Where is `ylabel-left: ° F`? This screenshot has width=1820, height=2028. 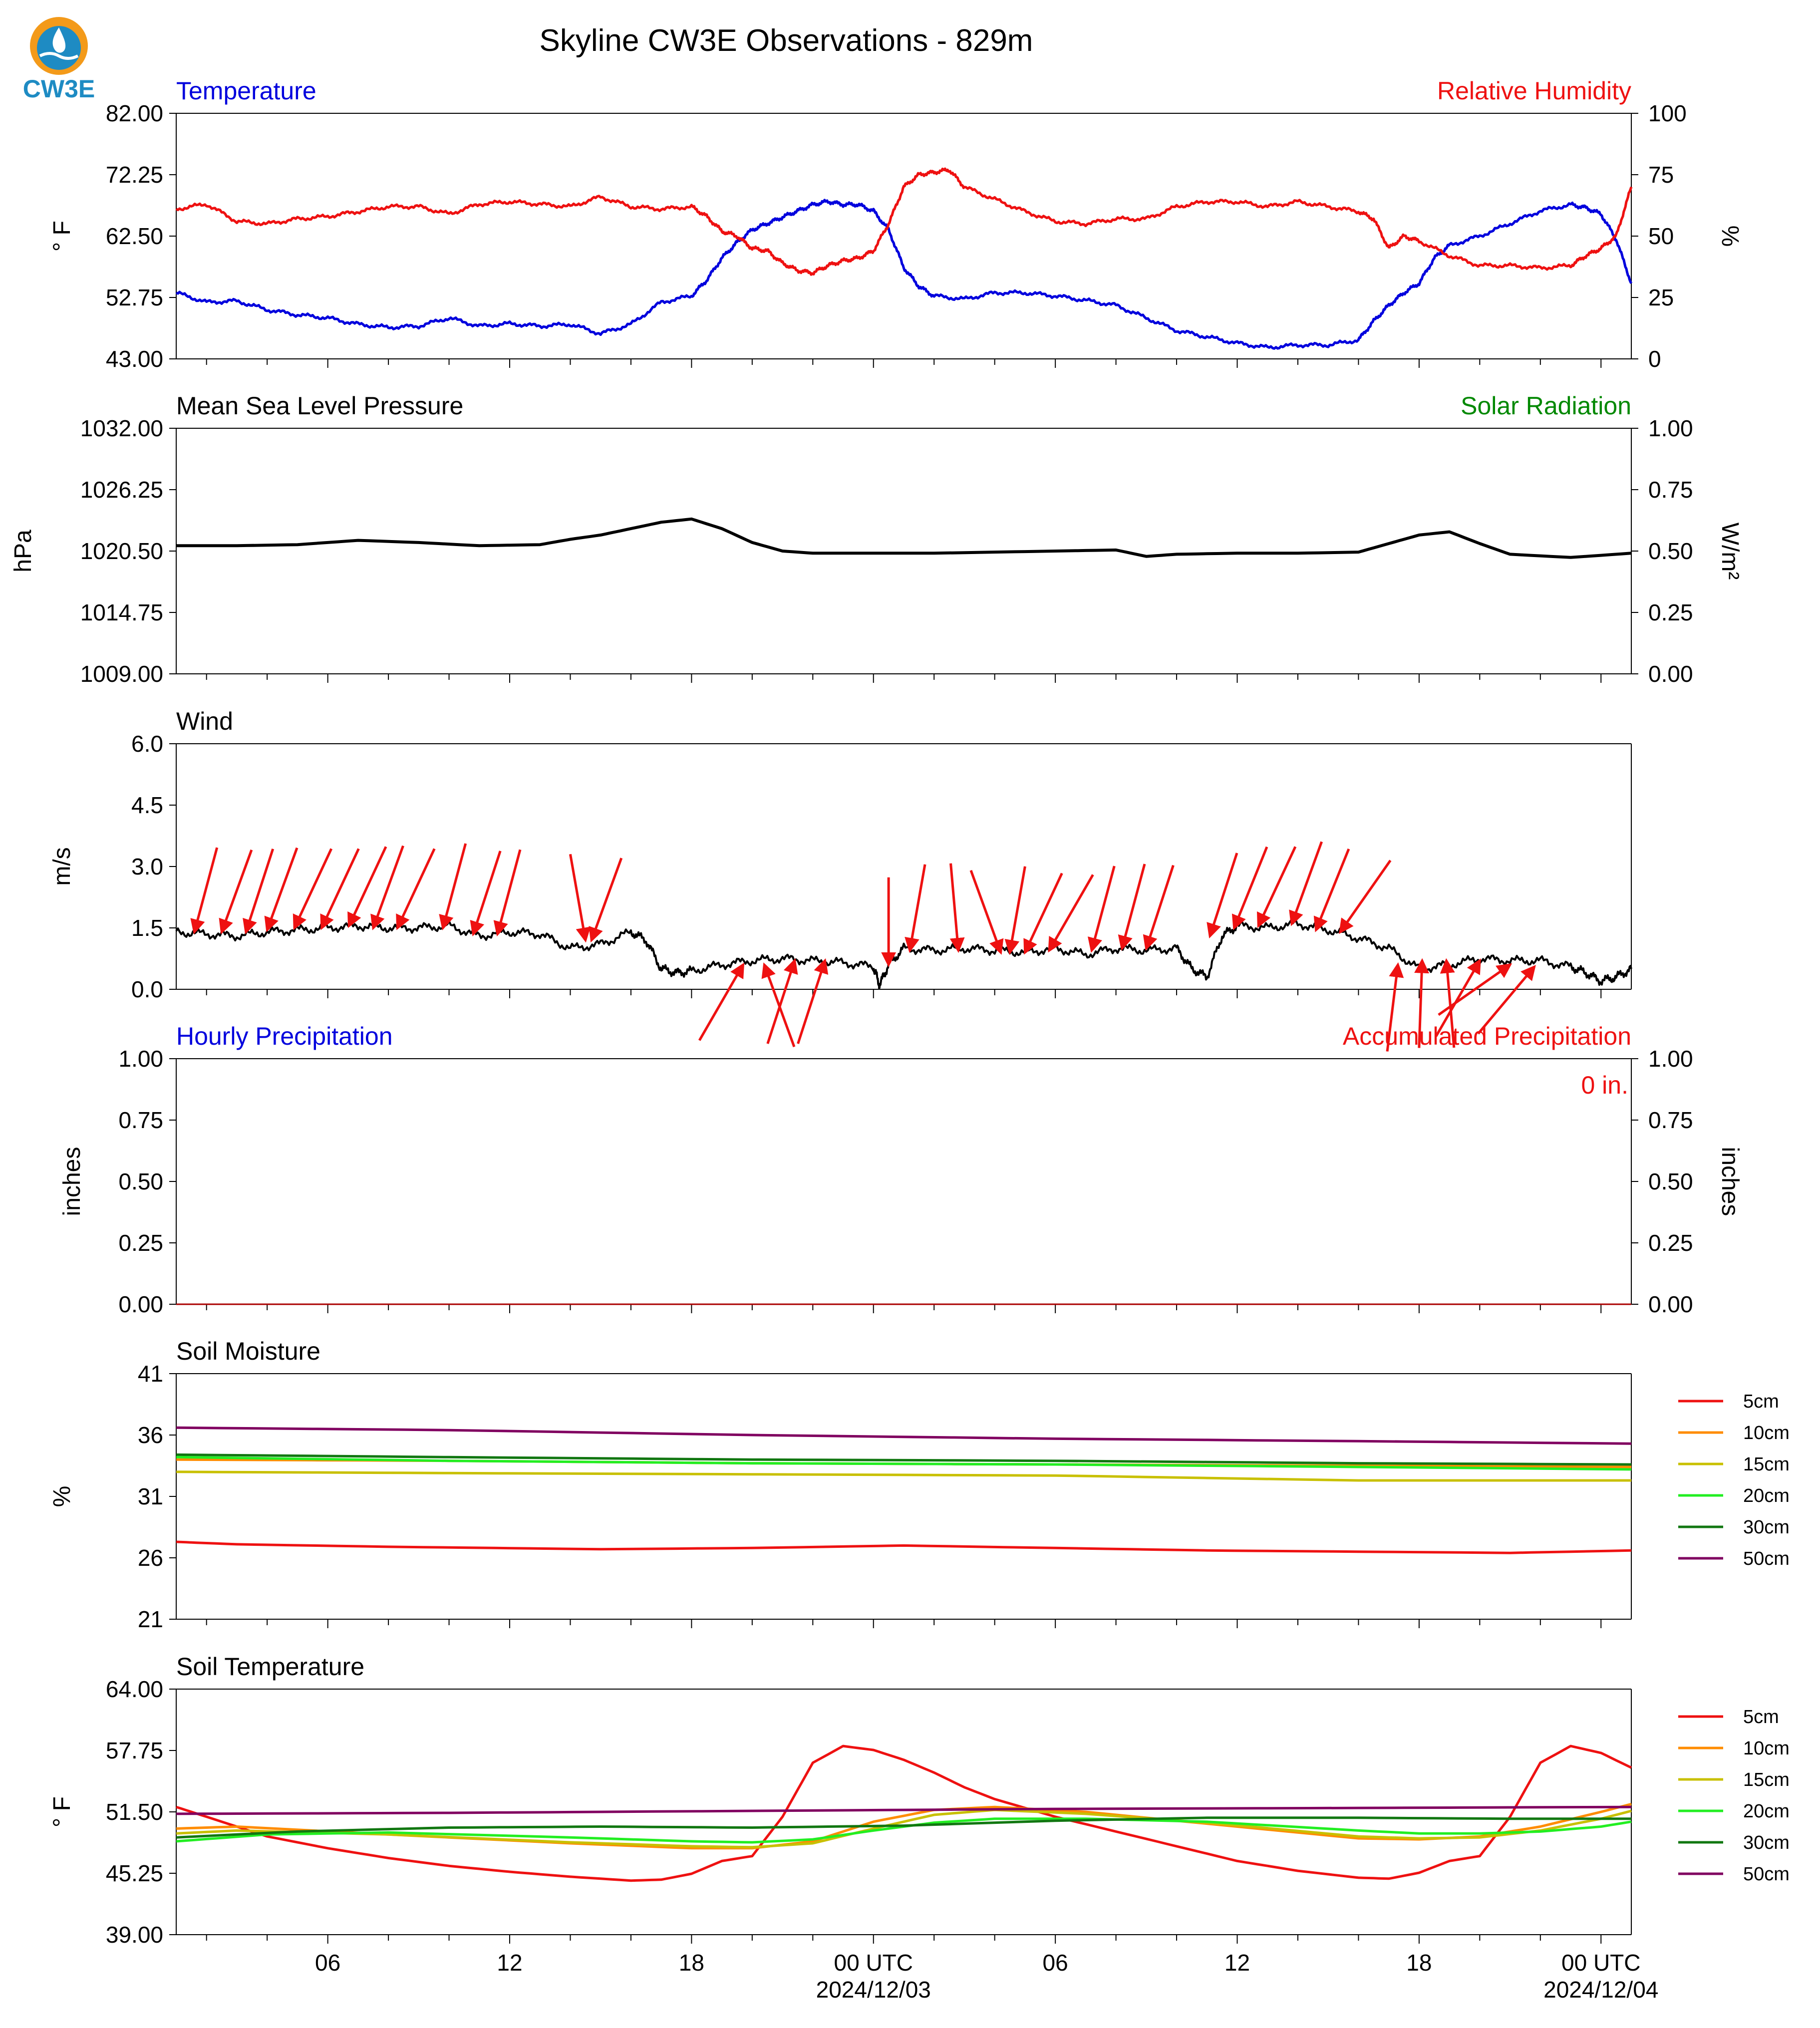 ylabel-left: ° F is located at coordinates (62, 1811).